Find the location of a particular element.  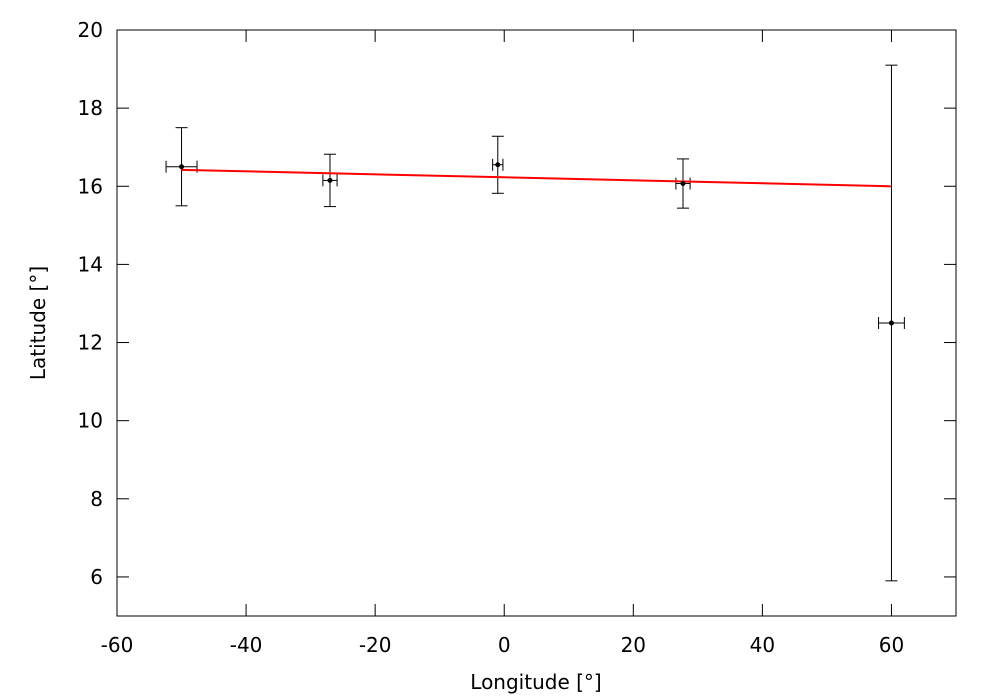

x-tick-label: 20 is located at coordinates (633, 645).